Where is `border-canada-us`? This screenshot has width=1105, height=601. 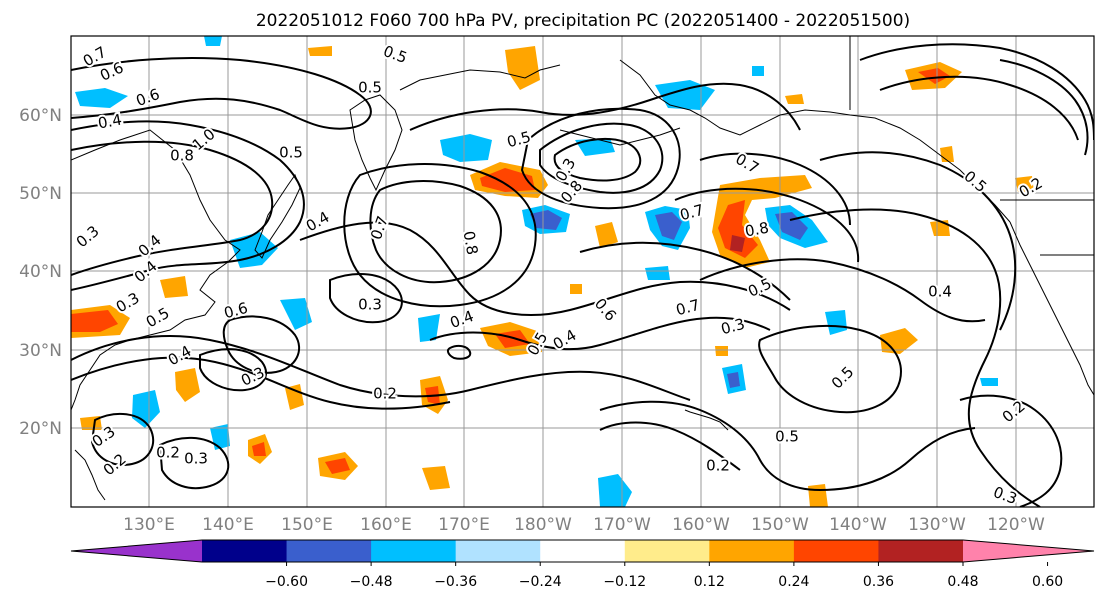
border-canada-us is located at coordinates (971, 146).